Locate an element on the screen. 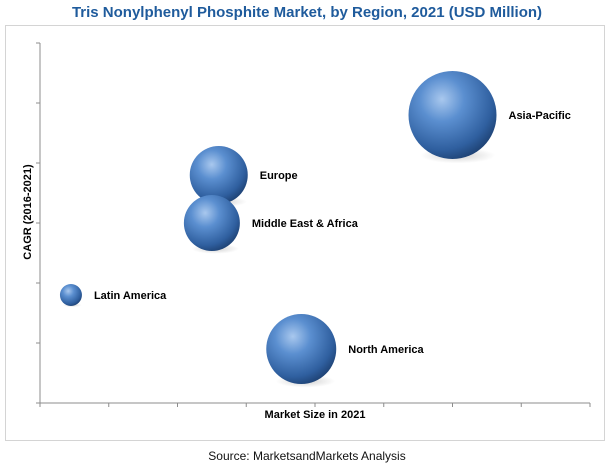 The image size is (614, 466). bubble-europe is located at coordinates (218, 175).